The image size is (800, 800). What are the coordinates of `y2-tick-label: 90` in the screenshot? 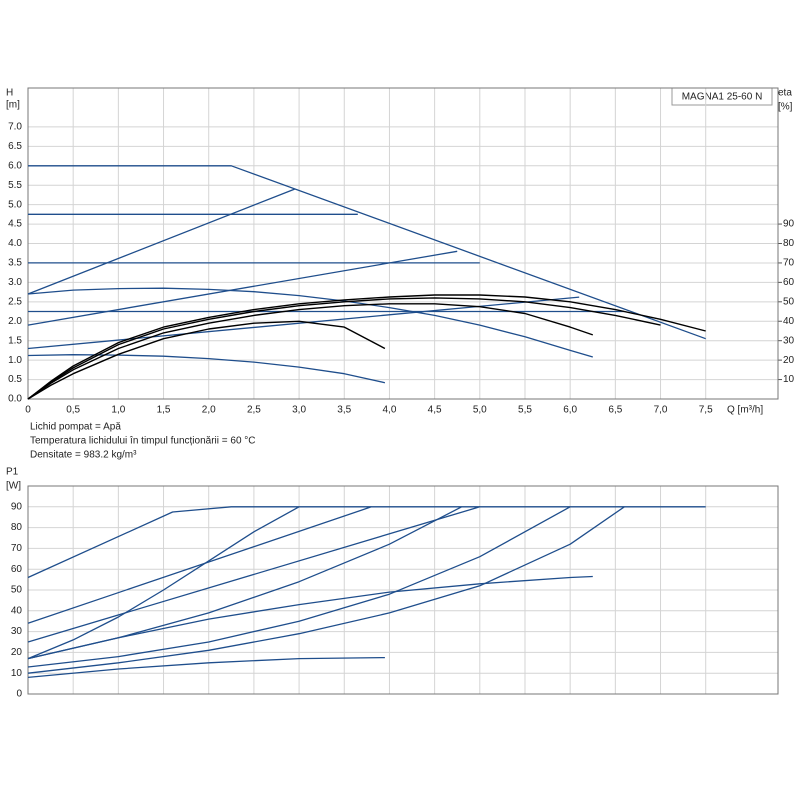 It's located at (789, 224).